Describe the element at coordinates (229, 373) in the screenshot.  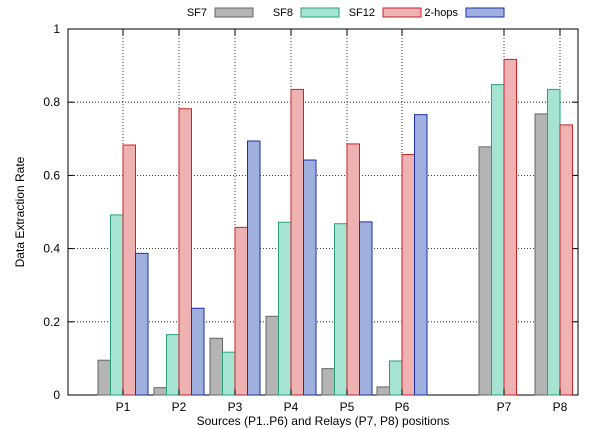
I see `bar-sf8-p3` at that location.